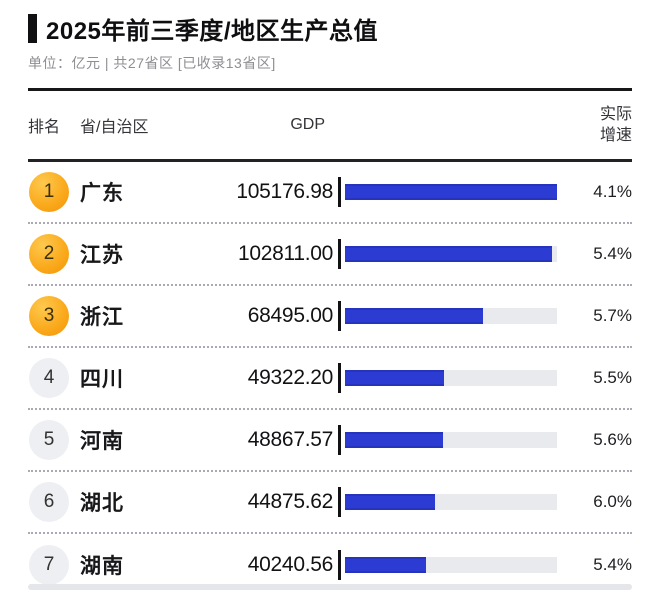 The image size is (660, 596). Describe the element at coordinates (612, 439) in the screenshot. I see `growth-rate: 5.6%` at that location.